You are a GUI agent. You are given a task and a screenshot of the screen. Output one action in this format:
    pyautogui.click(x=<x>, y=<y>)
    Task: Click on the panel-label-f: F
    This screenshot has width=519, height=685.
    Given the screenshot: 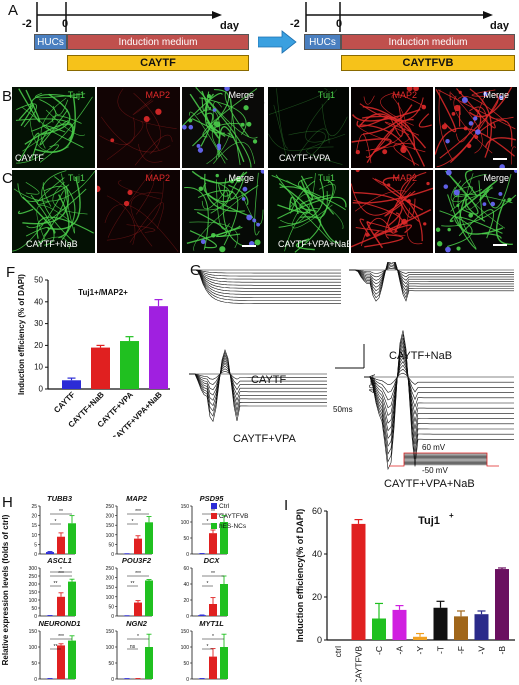 What is the action you would take?
    pyautogui.click(x=11, y=272)
    